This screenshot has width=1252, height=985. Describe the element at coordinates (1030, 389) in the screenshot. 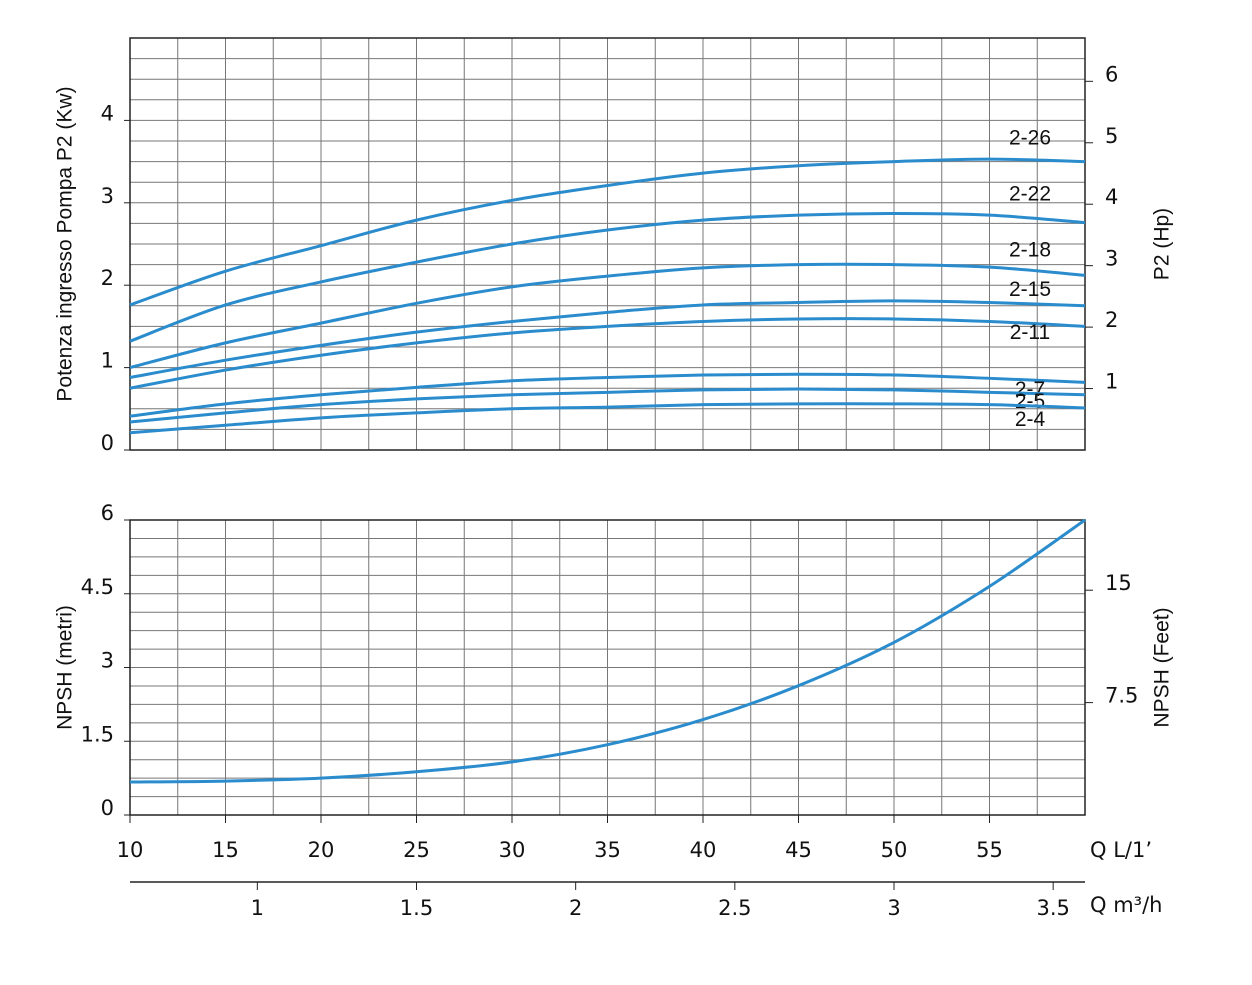

I see `series-label: 2-7` at that location.